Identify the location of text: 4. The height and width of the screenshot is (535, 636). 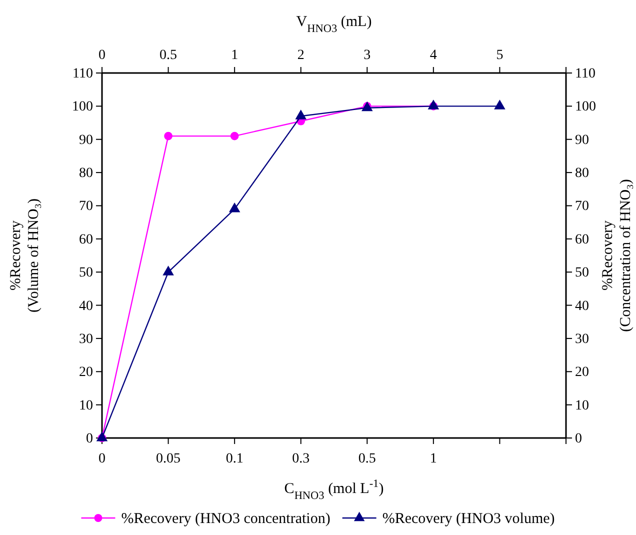
(433, 55).